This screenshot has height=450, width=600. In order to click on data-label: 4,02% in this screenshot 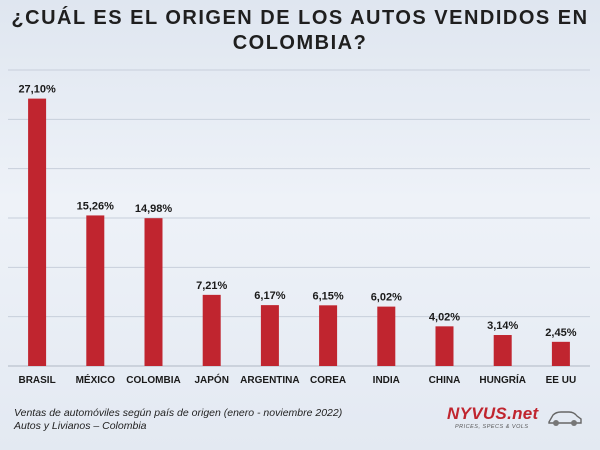, I will do `click(444, 317)`.